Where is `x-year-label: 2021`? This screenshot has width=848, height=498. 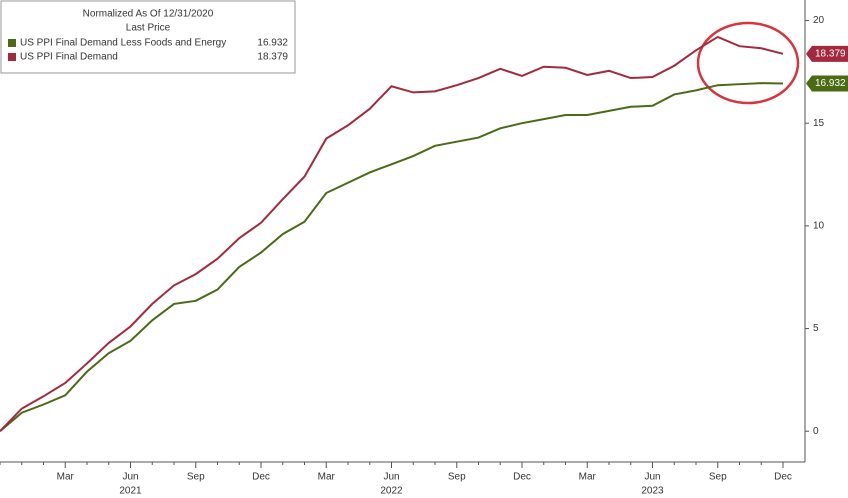
x-year-label: 2021 is located at coordinates (130, 491).